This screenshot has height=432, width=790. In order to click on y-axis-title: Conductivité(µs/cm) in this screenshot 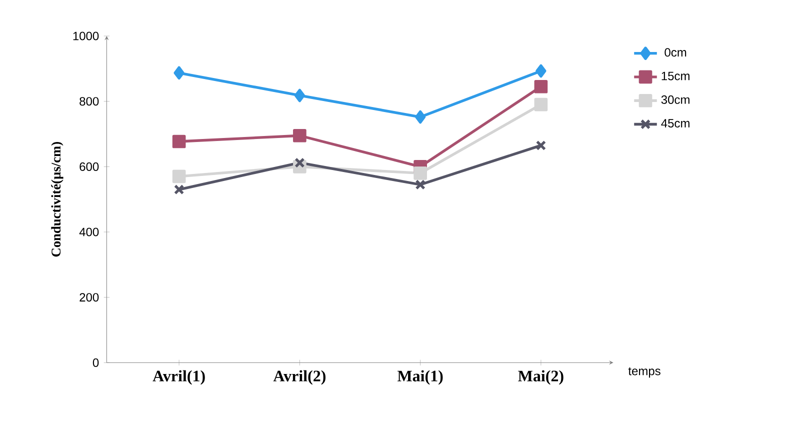, I will do `click(57, 199)`.